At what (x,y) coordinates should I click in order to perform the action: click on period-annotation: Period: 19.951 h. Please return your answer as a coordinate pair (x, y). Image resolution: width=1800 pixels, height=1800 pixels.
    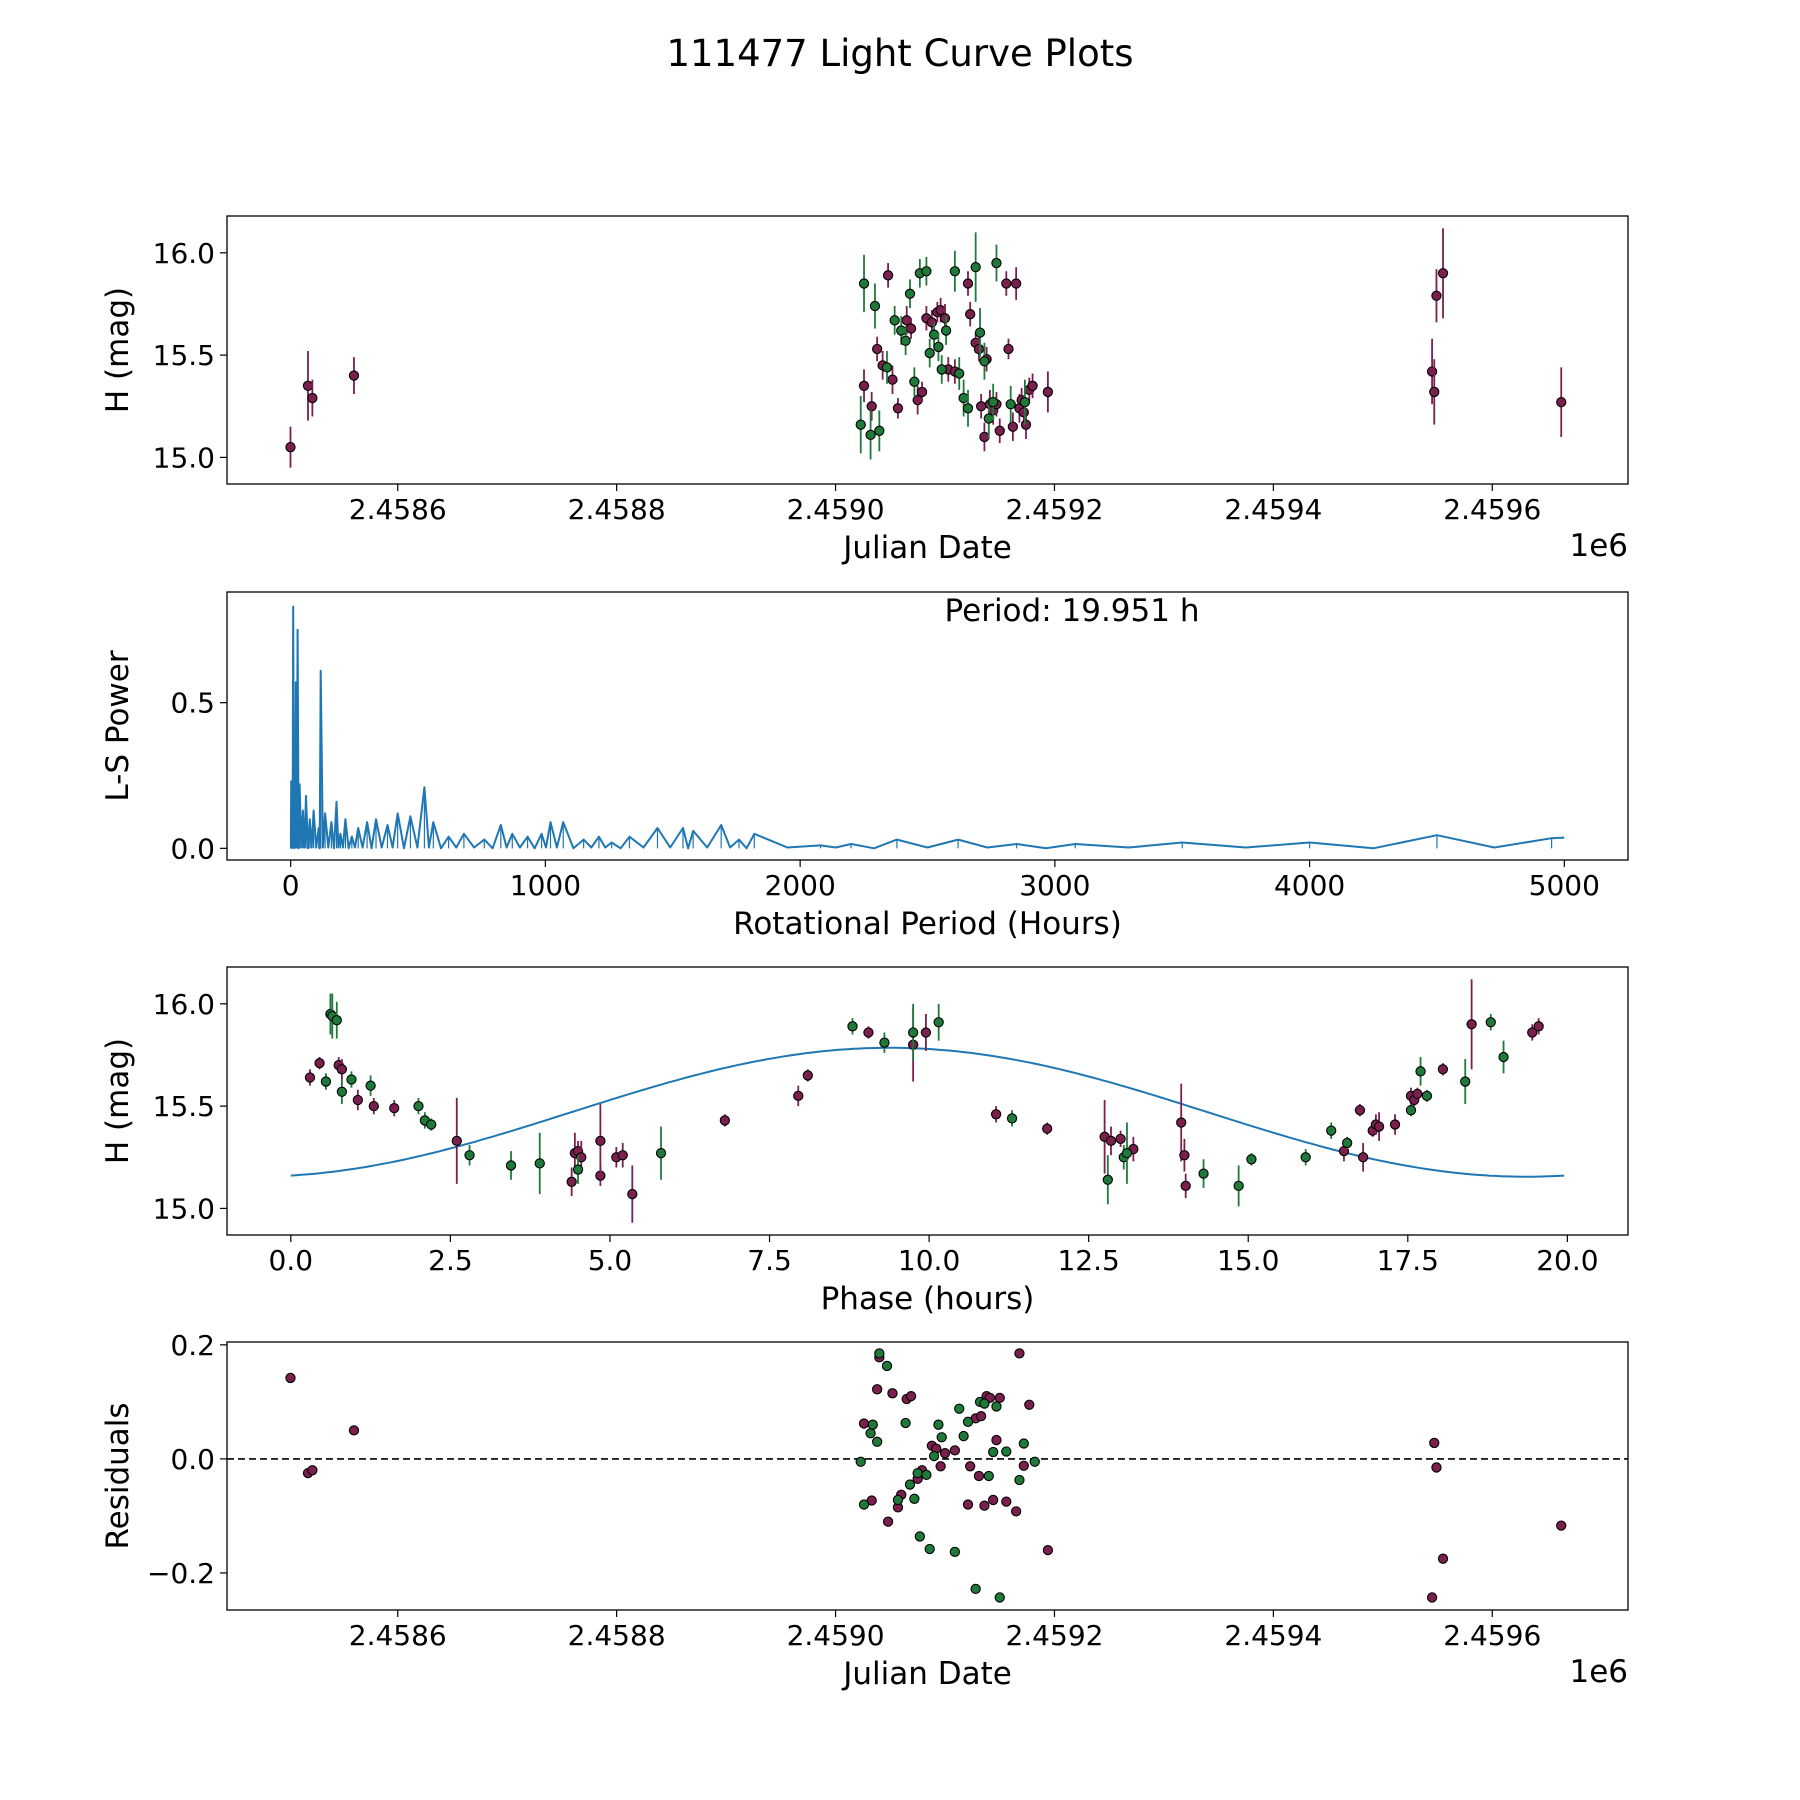
    Looking at the image, I should click on (1072, 611).